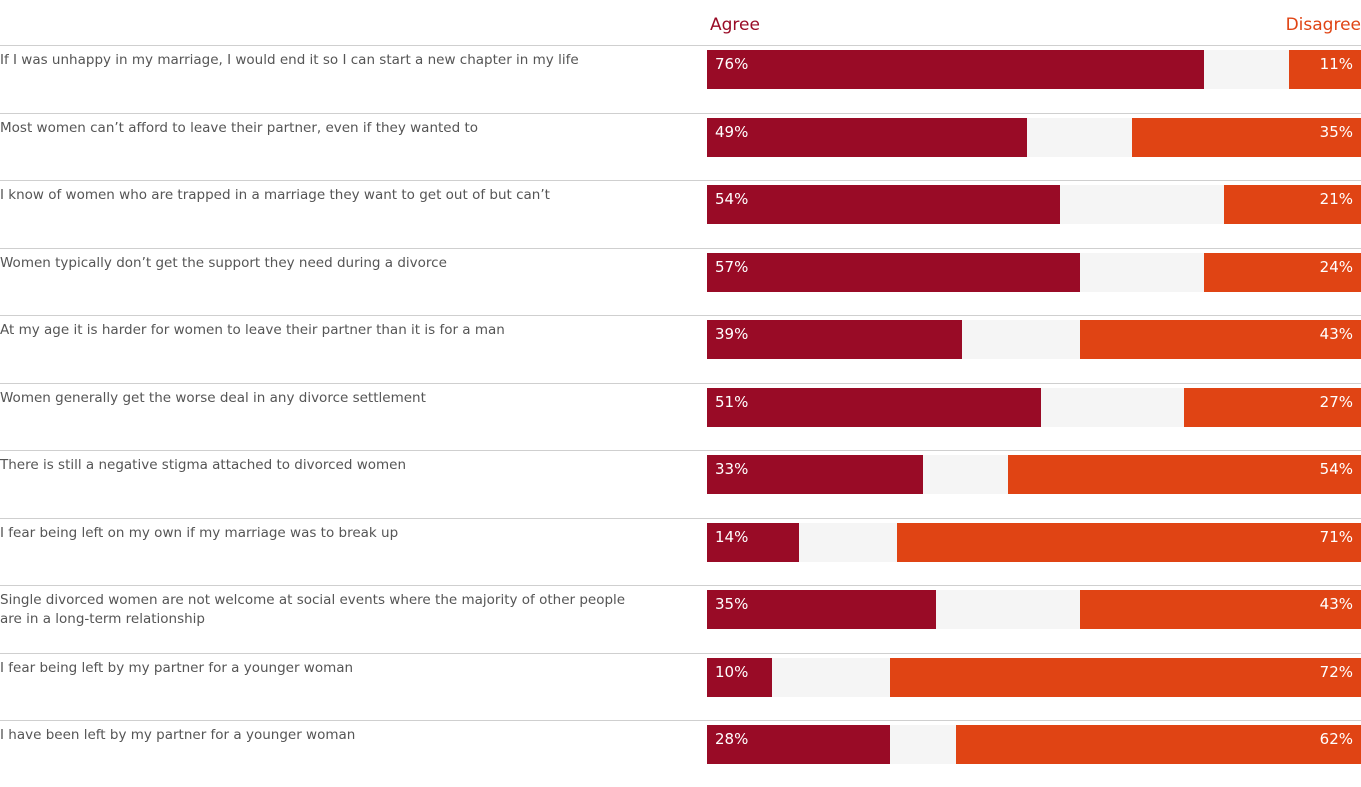  What do you see at coordinates (732, 604) in the screenshot?
I see `agree-value-label: 35%` at bounding box center [732, 604].